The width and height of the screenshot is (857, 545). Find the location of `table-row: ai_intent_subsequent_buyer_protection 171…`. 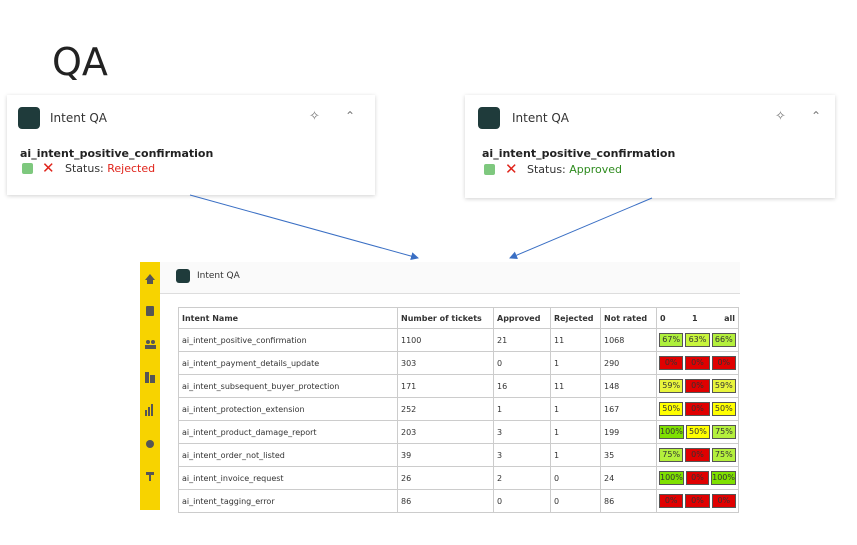

table-row: ai_intent_subsequent_buyer_protection 171… is located at coordinates (458, 386).